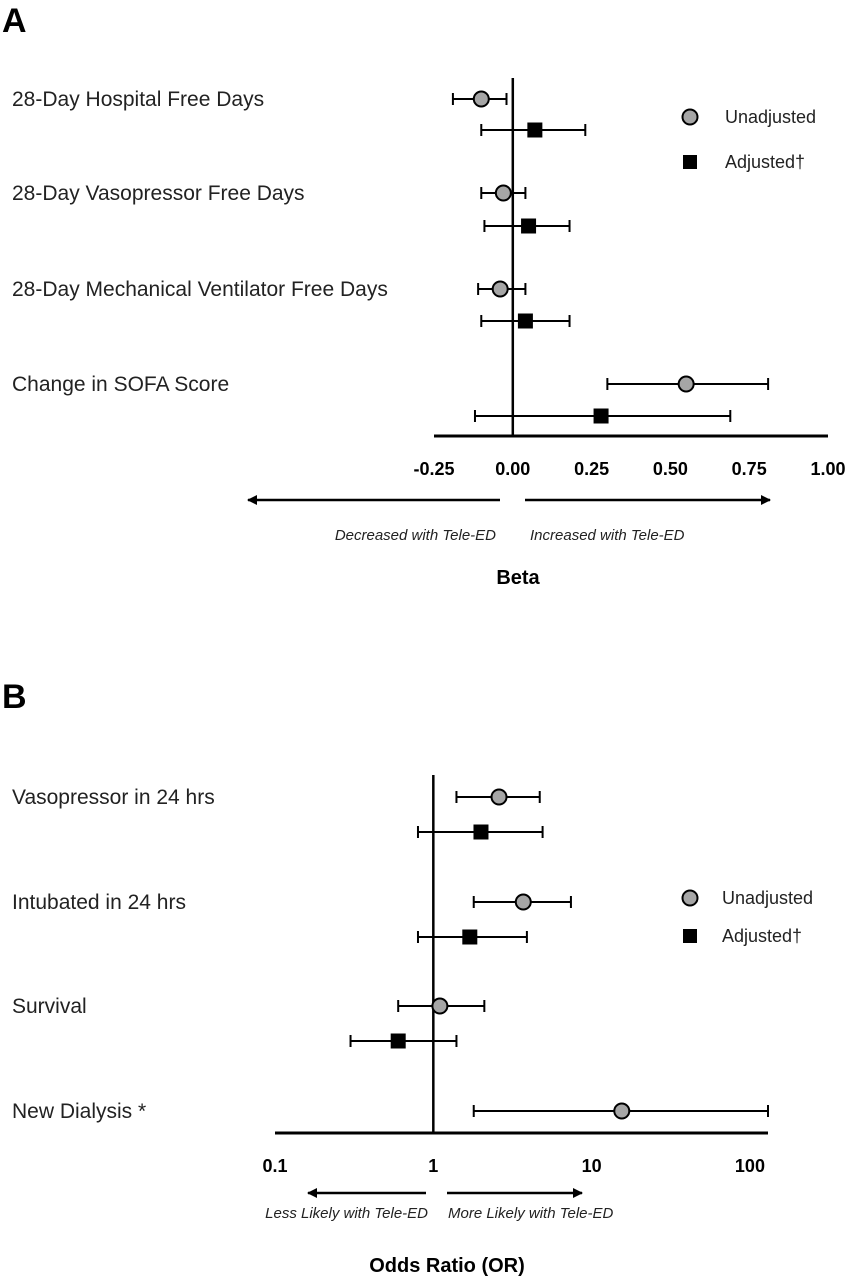  What do you see at coordinates (749, 469) in the screenshot?
I see `x-tick-label: 0.75` at bounding box center [749, 469].